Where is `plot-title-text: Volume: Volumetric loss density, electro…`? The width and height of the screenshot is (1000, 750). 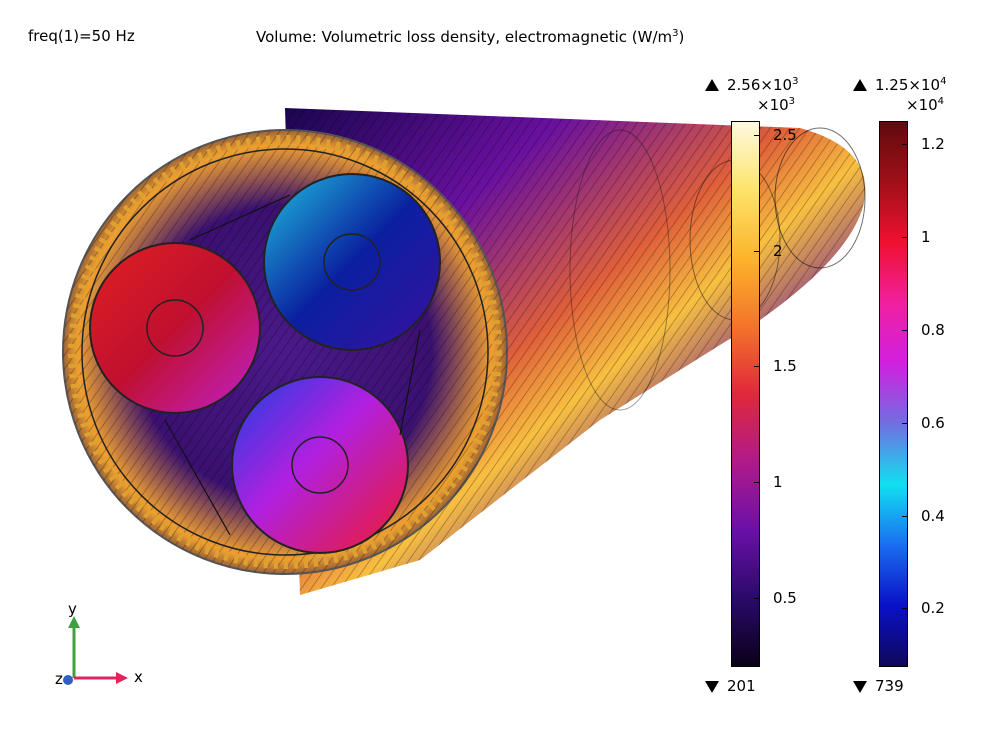
plot-title-text: Volume: Volumetric loss density, electro… is located at coordinates (464, 37).